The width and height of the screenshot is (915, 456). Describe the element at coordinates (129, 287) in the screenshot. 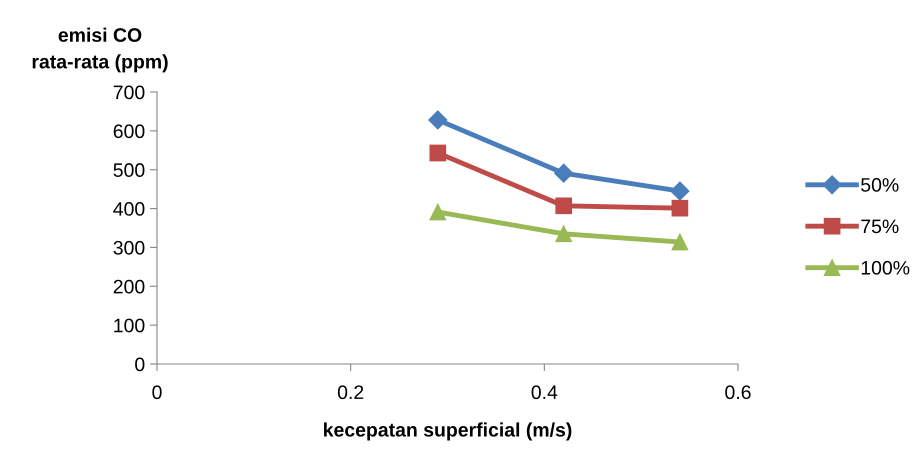

I see `y-tick-label: 200` at that location.